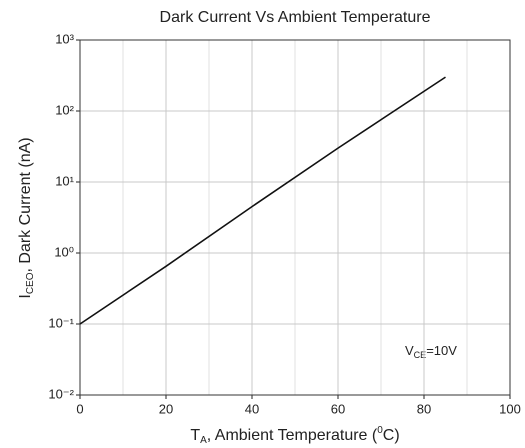  Describe the element at coordinates (294, 435) in the screenshot. I see `x-axis-label: TA, Ambient Temperature (0C)` at that location.